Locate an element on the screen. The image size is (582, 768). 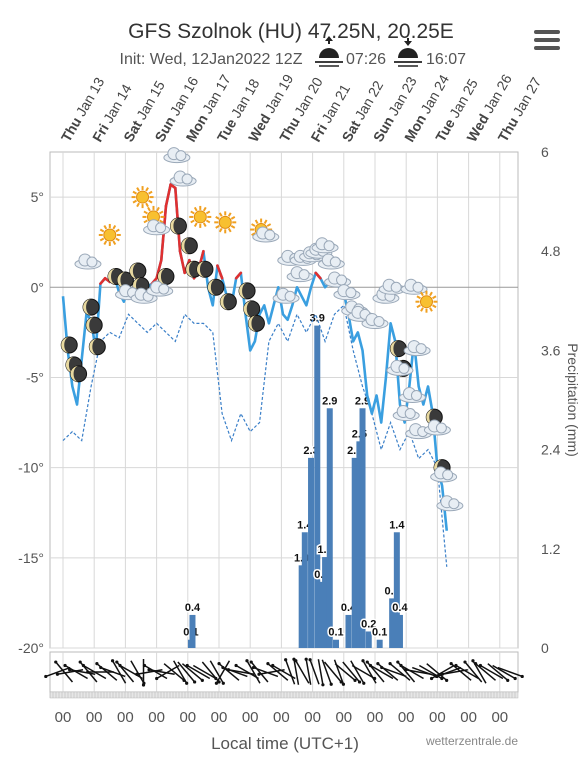
precip-value-label: 3.9 is located at coordinates (317, 319).